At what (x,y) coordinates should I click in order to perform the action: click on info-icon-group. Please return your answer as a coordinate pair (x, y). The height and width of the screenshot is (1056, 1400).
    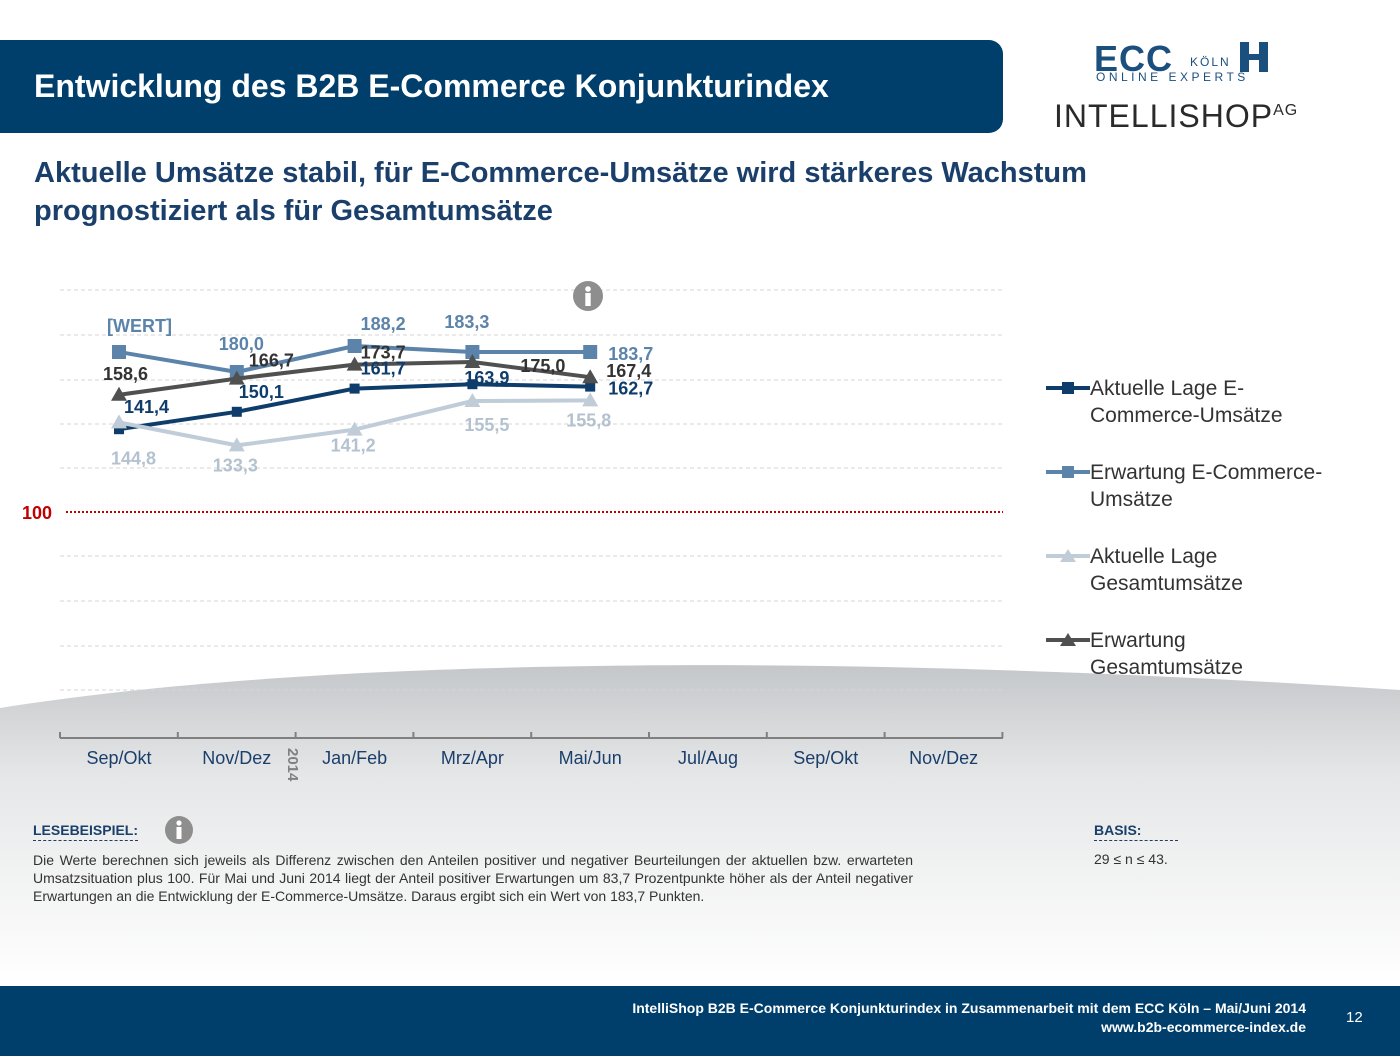
    Looking at the image, I should click on (588, 296).